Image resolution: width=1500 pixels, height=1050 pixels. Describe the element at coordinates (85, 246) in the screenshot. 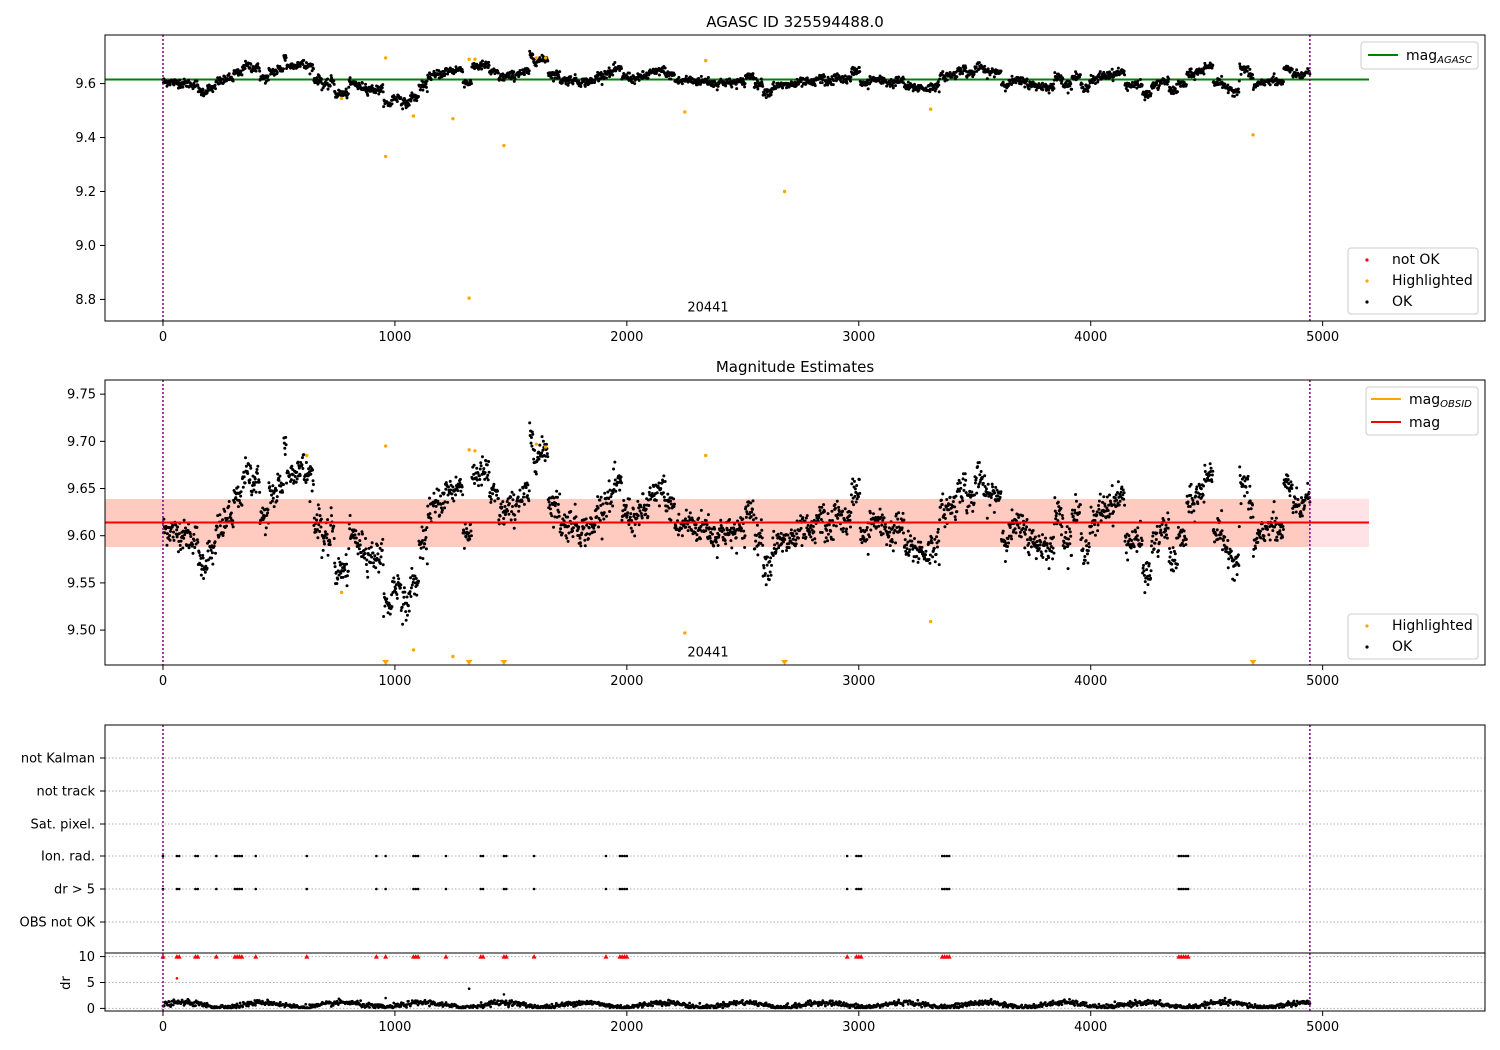

I see `y-tick-label: 9.0` at that location.